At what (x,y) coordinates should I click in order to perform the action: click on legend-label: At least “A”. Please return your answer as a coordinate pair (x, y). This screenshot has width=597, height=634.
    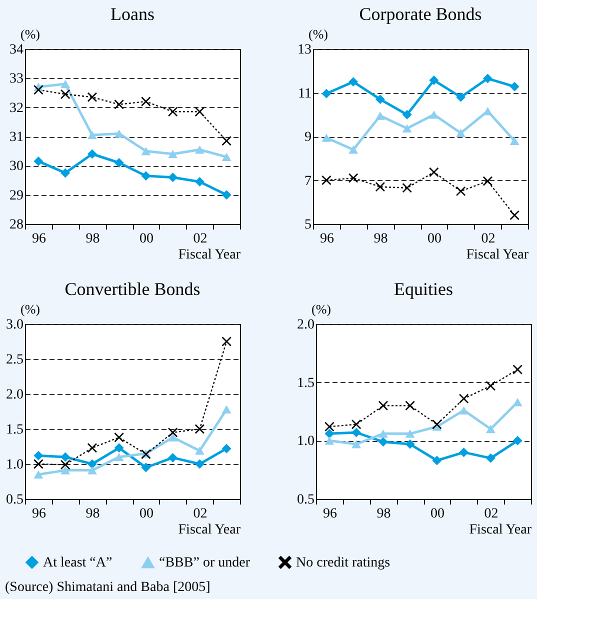
    Looking at the image, I should click on (77, 562).